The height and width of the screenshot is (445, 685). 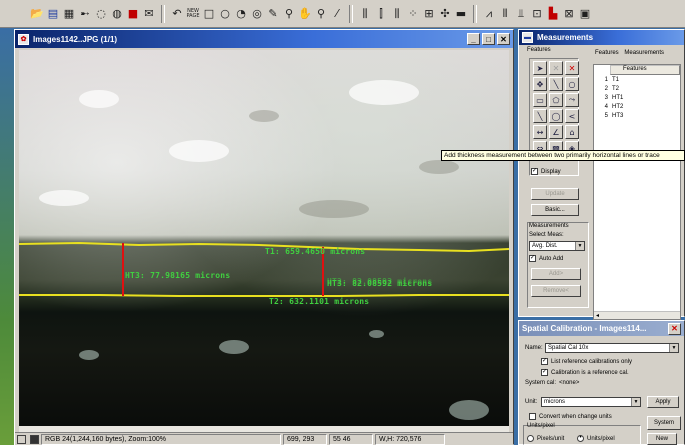 What do you see at coordinates (540, 100) in the screenshot?
I see `rectangle-tool-icon: ▭` at bounding box center [540, 100].